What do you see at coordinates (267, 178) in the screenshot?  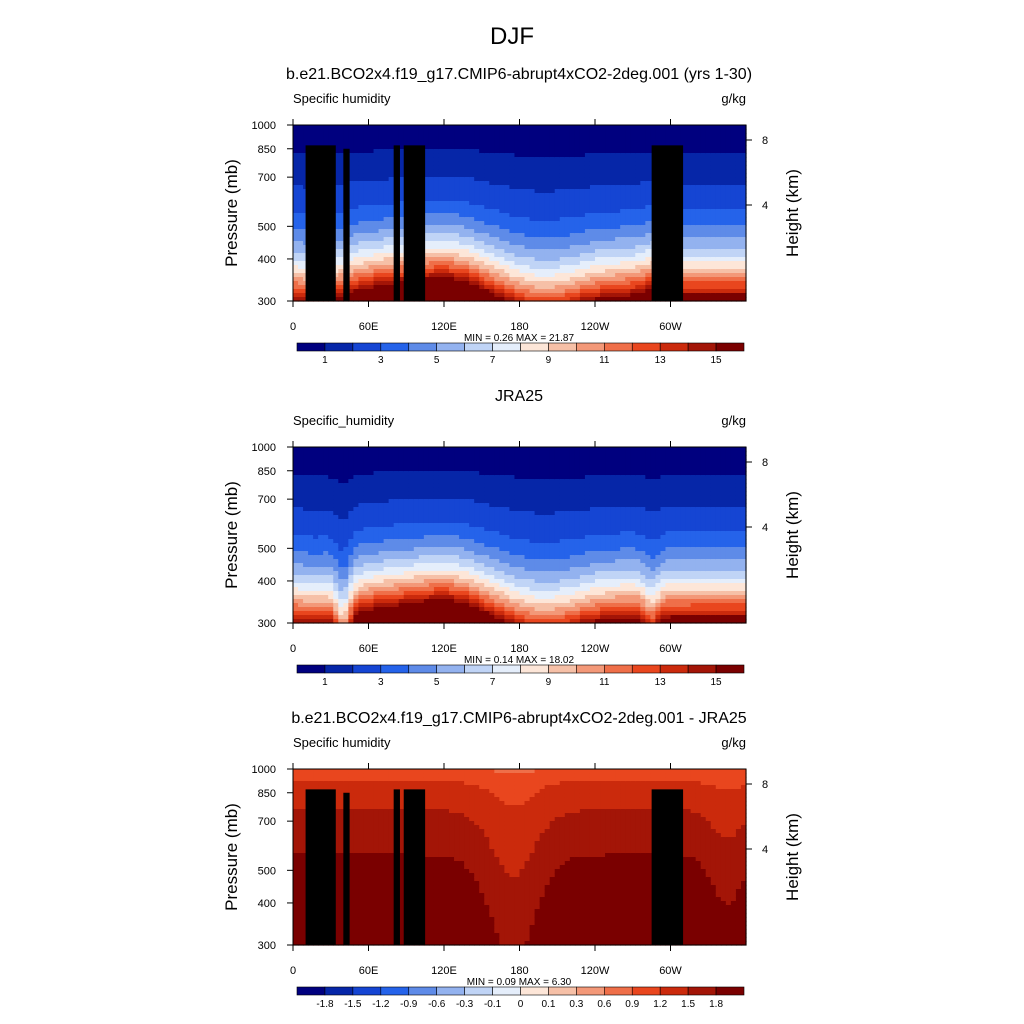 I see `y-tick-label: 700` at bounding box center [267, 178].